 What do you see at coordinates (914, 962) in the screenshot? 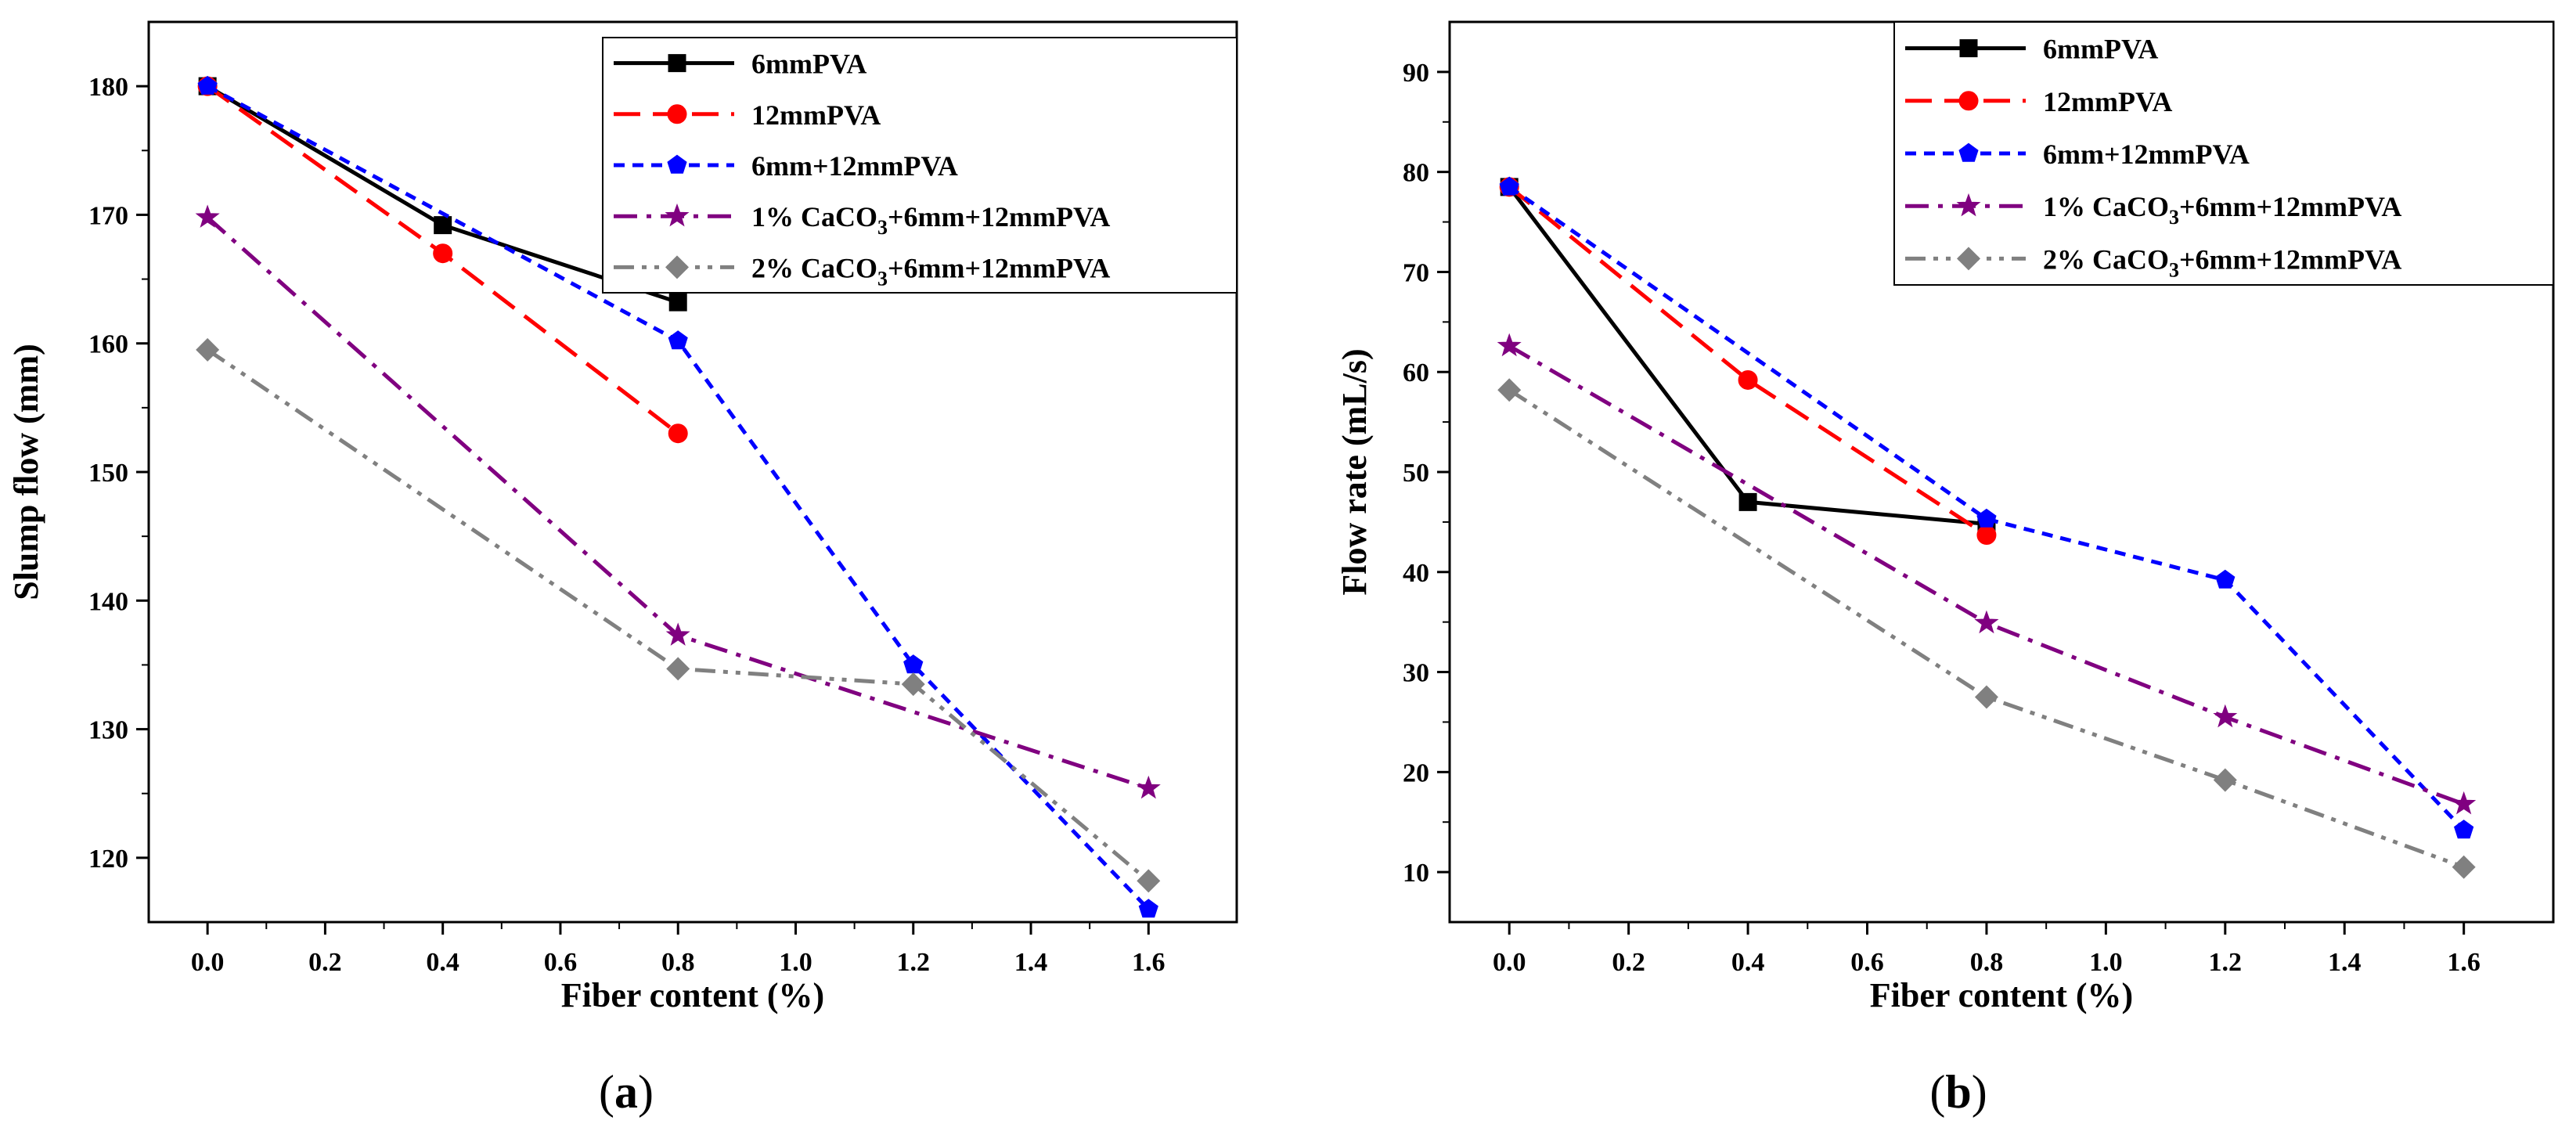
I see `x-tick-label: 1.2` at bounding box center [914, 962].